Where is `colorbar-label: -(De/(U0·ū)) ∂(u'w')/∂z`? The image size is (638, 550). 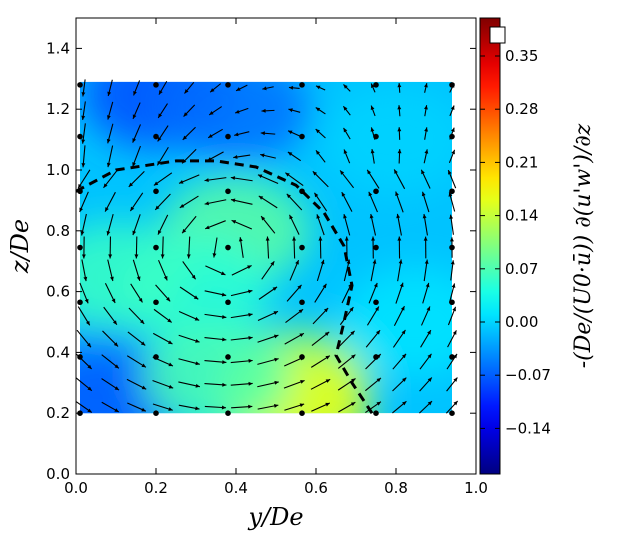
colorbar-label: -(De/(U0·ū)) ∂(u'w')/∂z is located at coordinates (583, 245).